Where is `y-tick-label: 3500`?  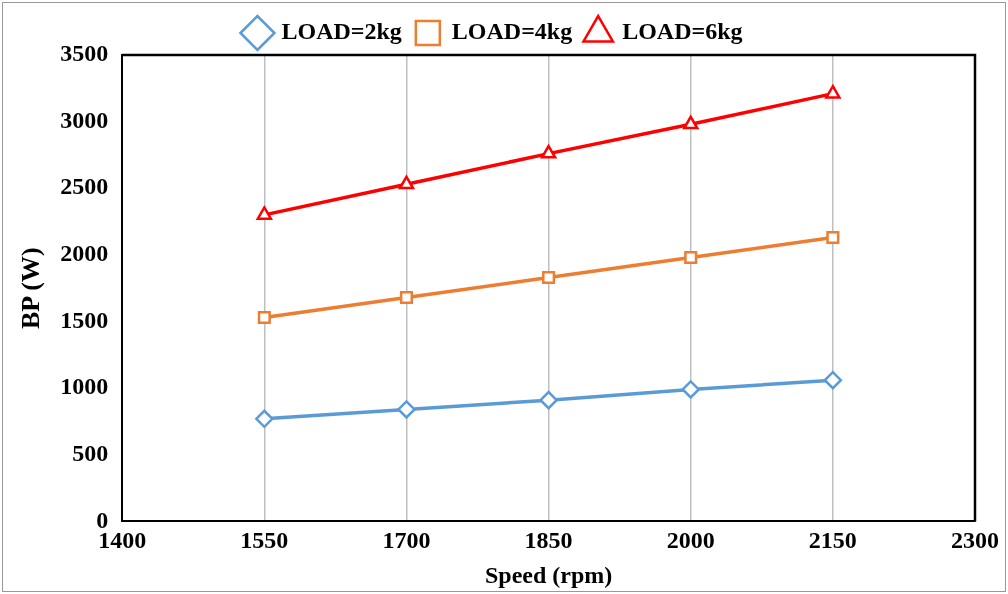
y-tick-label: 3500 is located at coordinates (84, 53).